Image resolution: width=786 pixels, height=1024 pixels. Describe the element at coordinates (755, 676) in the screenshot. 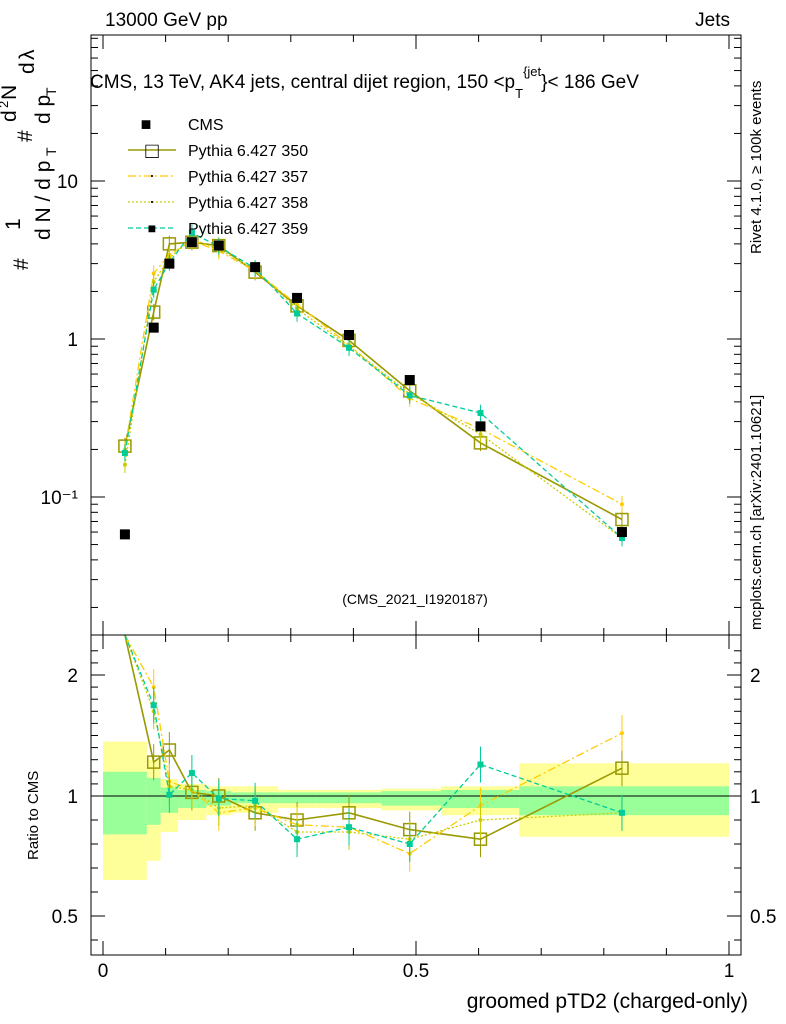

I see `ratio-y-tick-label-right: 2` at that location.